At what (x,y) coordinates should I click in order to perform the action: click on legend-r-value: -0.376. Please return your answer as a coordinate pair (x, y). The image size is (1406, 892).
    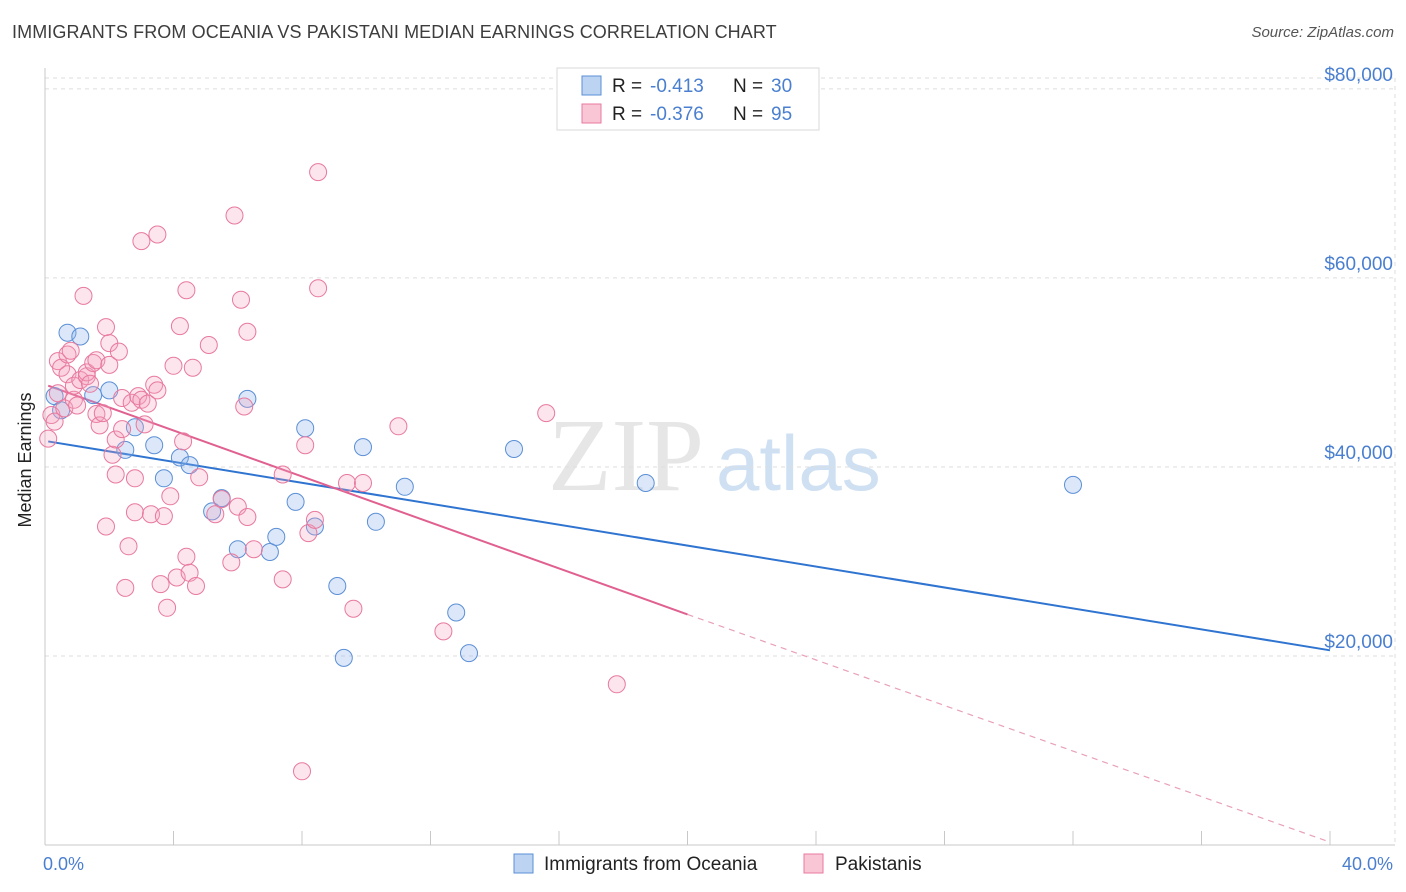
    Looking at the image, I should click on (677, 114).